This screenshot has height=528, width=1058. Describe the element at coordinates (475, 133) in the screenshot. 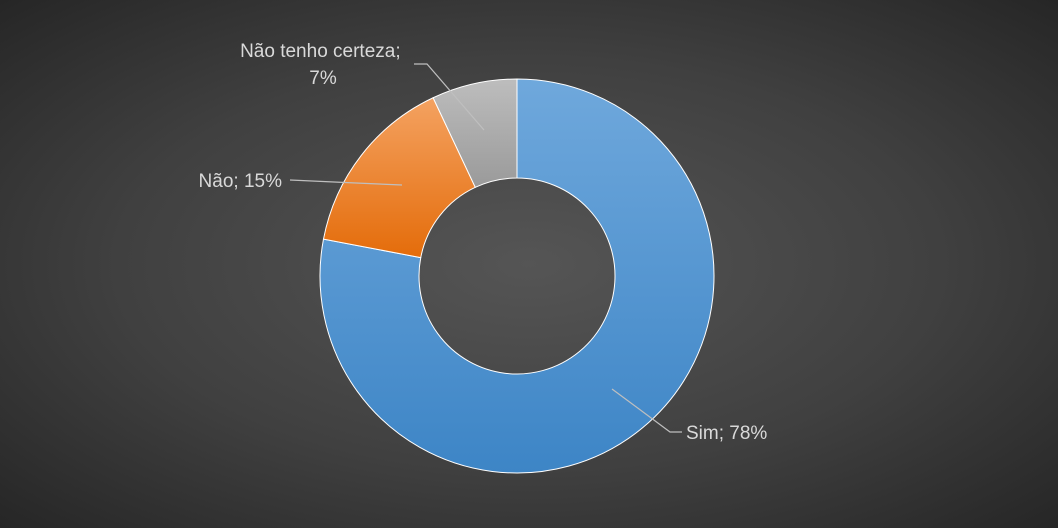

I see `slice-nao-tenho-certeza` at that location.